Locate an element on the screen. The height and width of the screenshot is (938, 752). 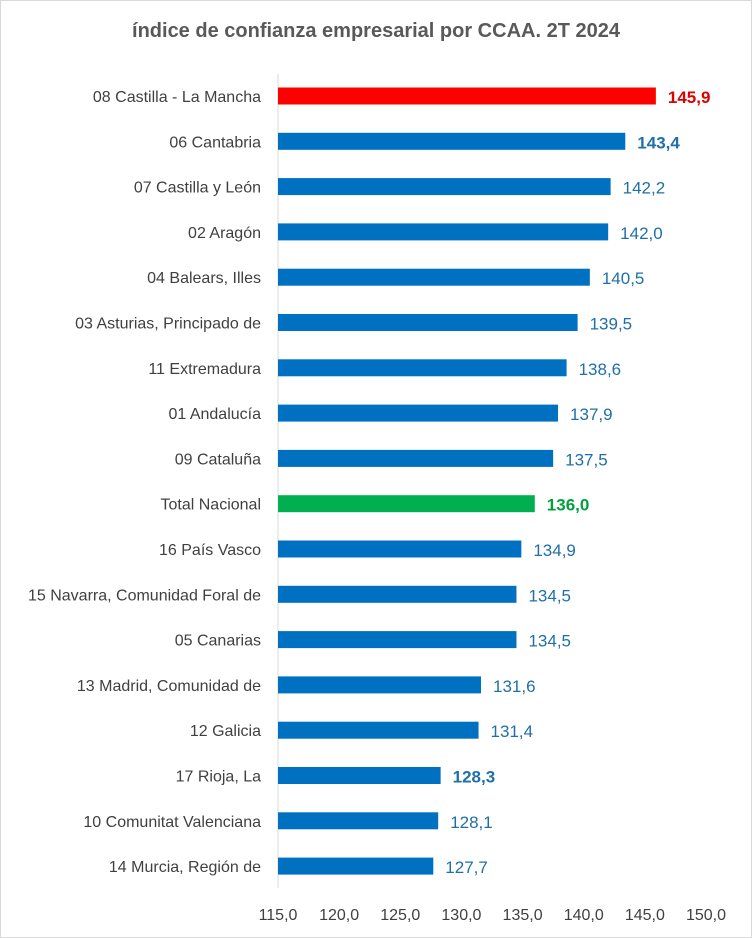
category-label: 09 Cataluña is located at coordinates (218, 459).